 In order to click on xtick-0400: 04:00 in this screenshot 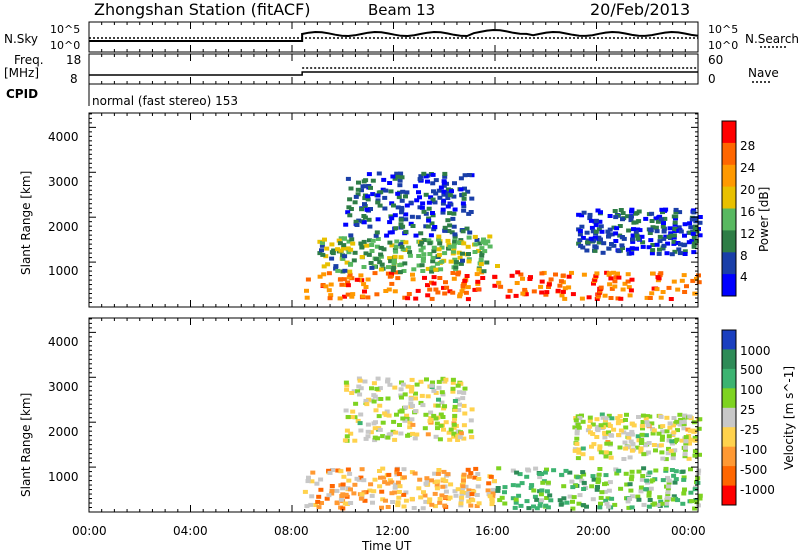, I will do `click(190, 531)`.